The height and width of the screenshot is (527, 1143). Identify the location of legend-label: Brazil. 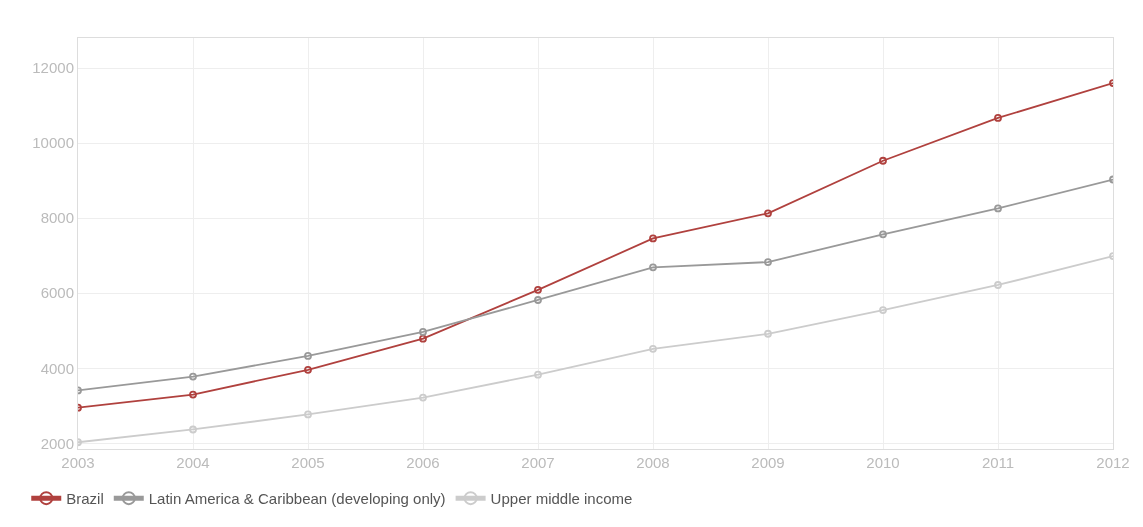
(85, 498).